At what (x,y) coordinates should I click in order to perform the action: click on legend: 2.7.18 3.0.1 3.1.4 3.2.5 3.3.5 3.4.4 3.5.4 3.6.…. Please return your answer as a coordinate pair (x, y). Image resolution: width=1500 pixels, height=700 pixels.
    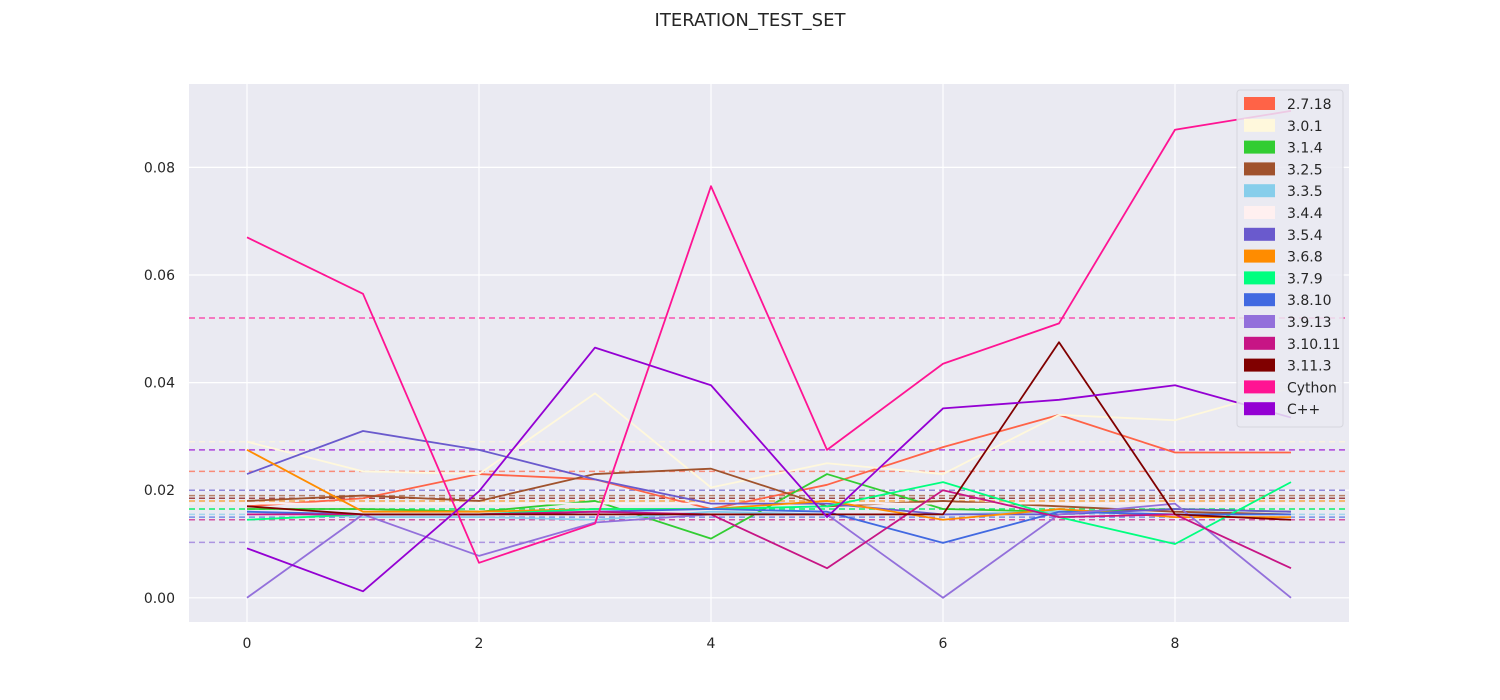
    Looking at the image, I should click on (1290, 258).